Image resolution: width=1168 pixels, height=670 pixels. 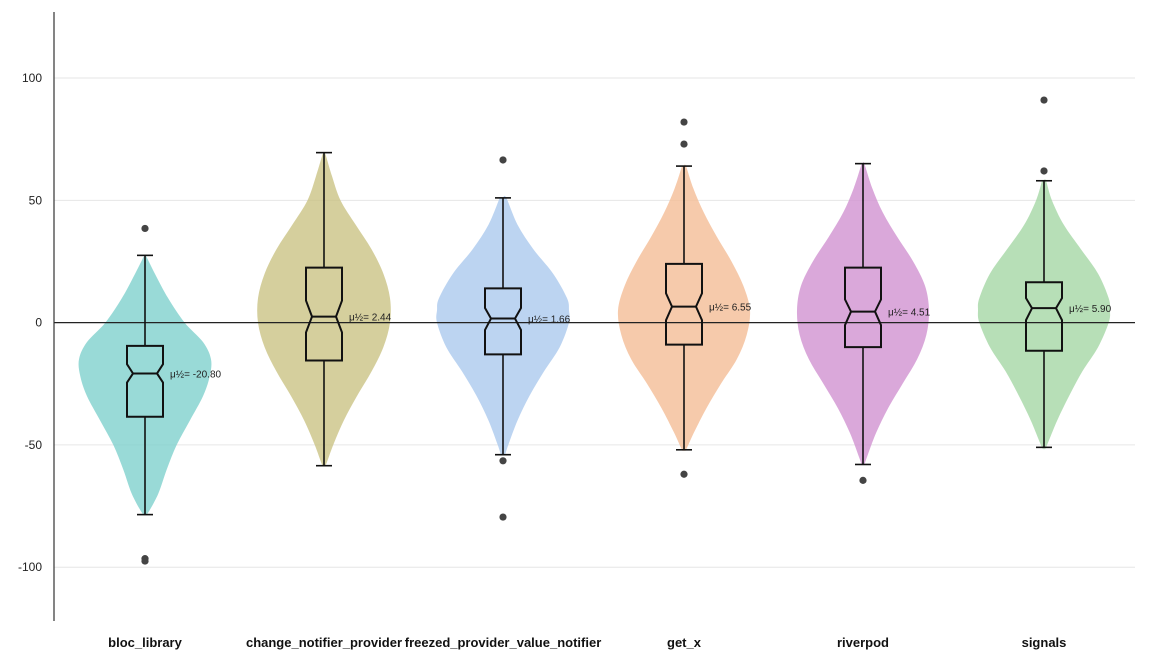 I want to click on violin-bloc-library, so click(x=145, y=385).